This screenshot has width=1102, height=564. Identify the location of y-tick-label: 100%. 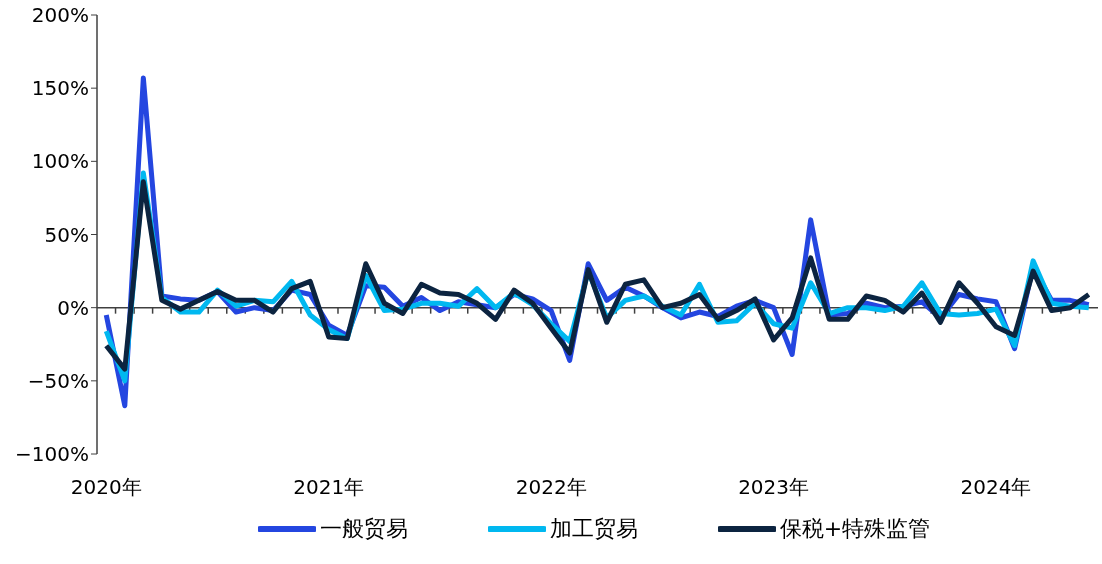
(60, 161).